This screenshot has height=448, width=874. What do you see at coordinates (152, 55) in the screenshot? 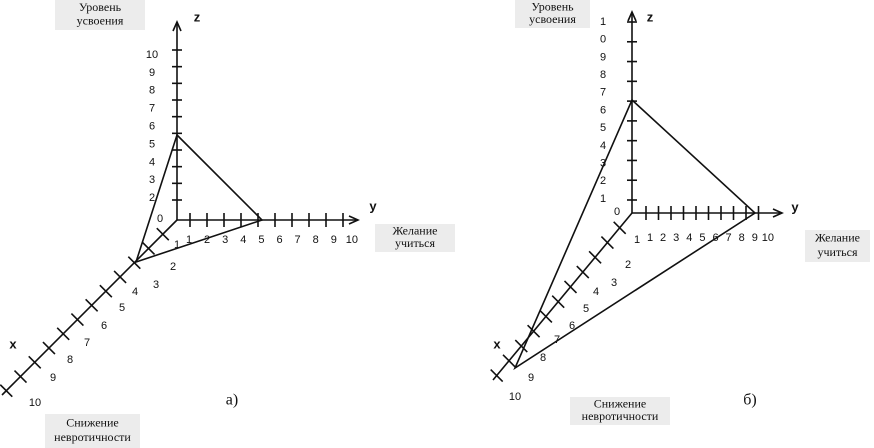
I see `z-tick-label: 10` at bounding box center [152, 55].